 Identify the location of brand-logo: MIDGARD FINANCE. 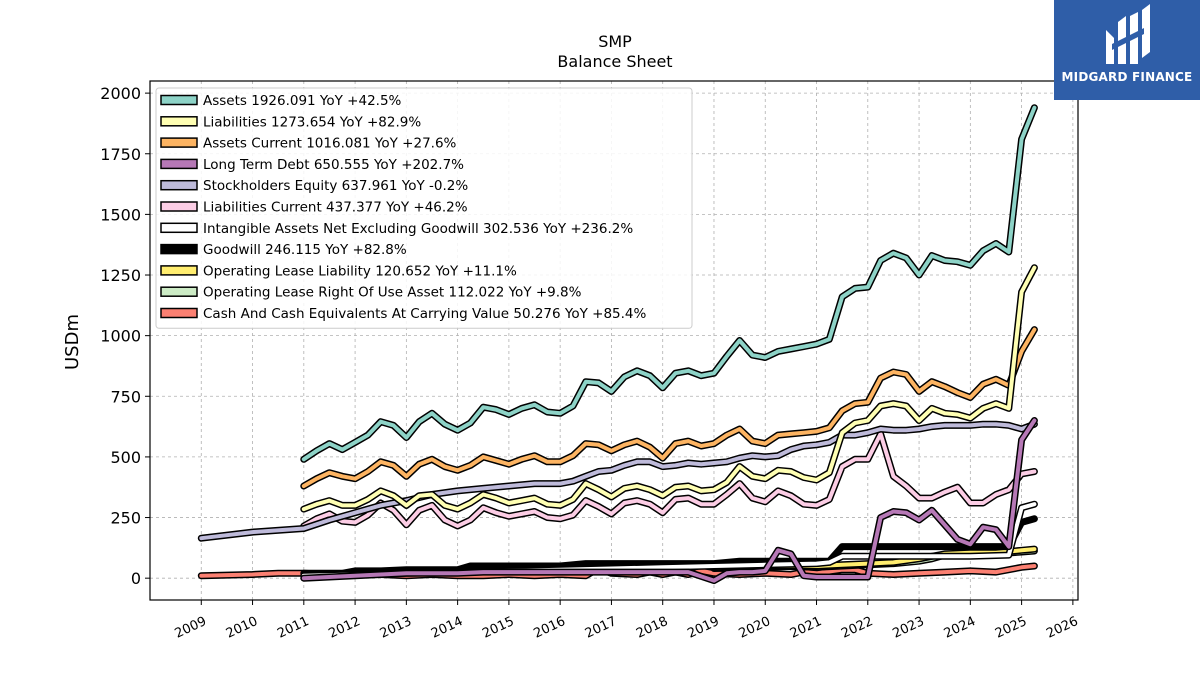
(1127, 50).